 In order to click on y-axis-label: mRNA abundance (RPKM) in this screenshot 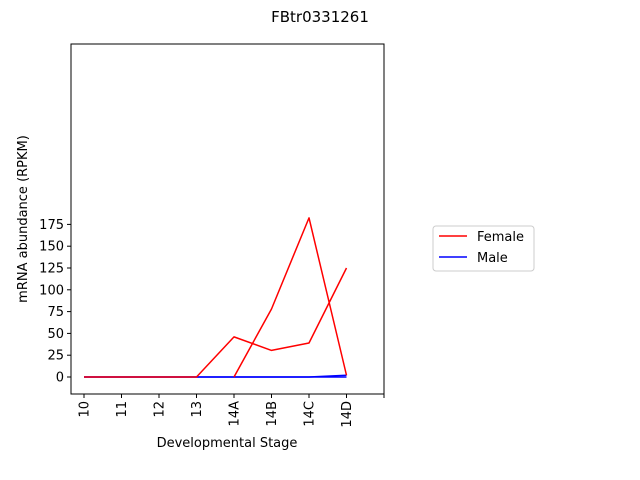, I will do `click(23, 219)`.